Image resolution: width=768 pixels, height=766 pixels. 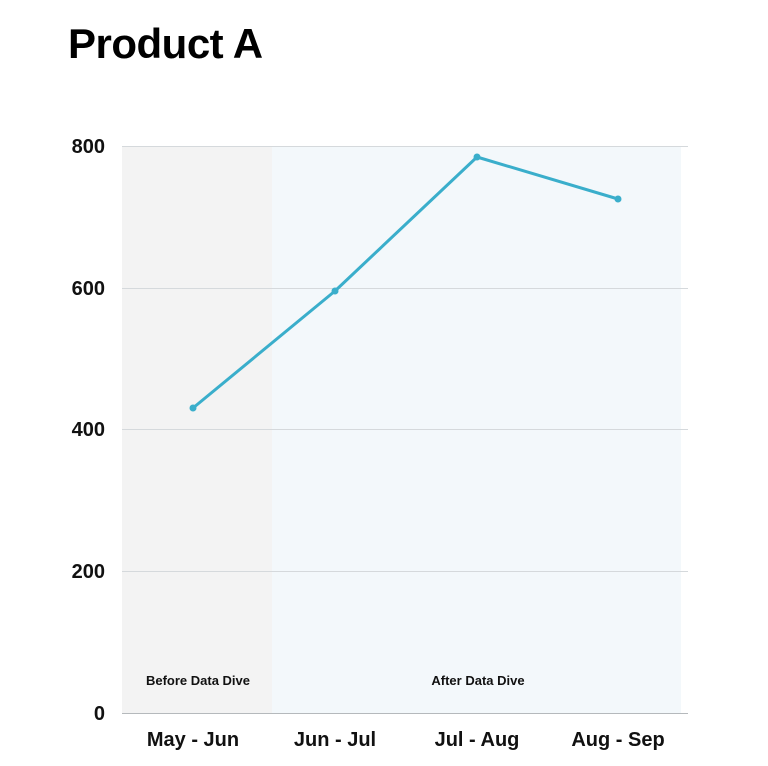 I want to click on after-region-label: After Data Dive, so click(x=477, y=680).